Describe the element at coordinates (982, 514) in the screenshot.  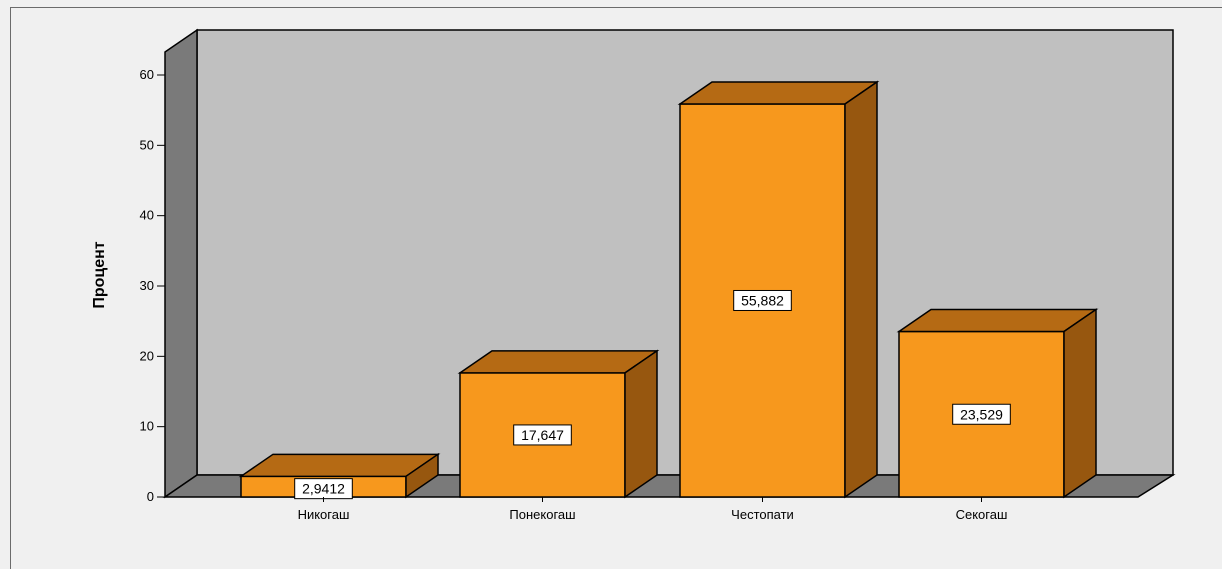
I see `category-label: Секогаш` at that location.